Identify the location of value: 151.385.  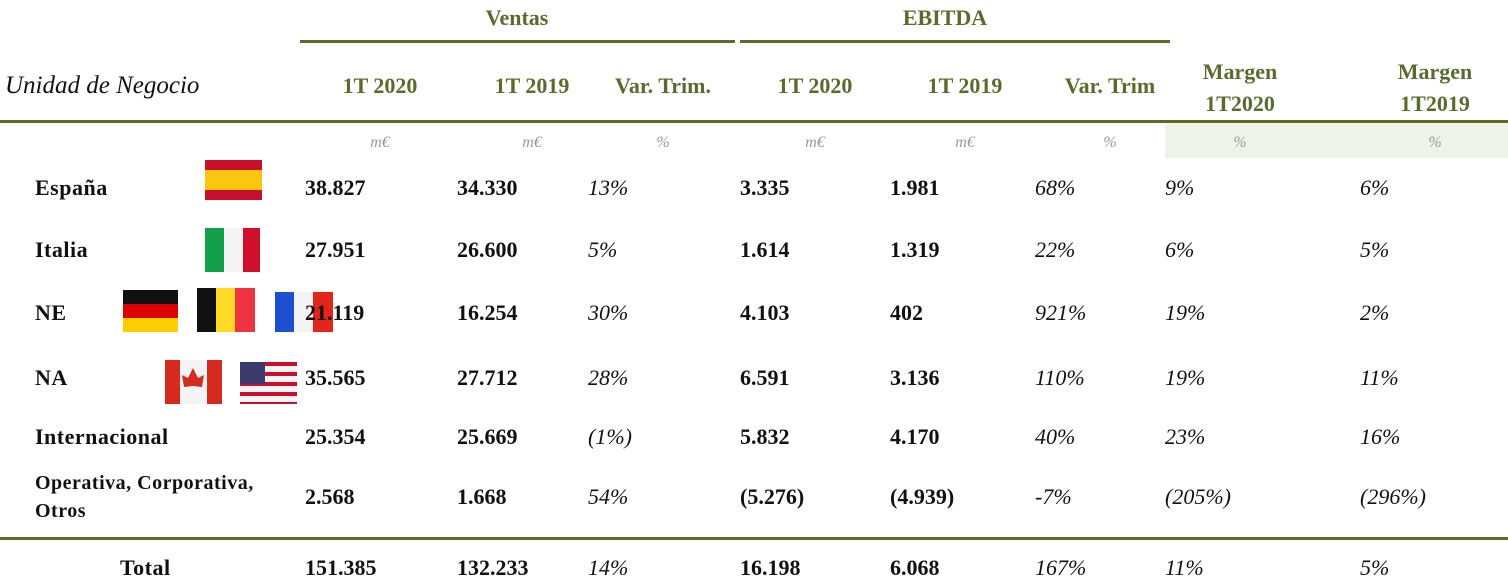
(341, 567).